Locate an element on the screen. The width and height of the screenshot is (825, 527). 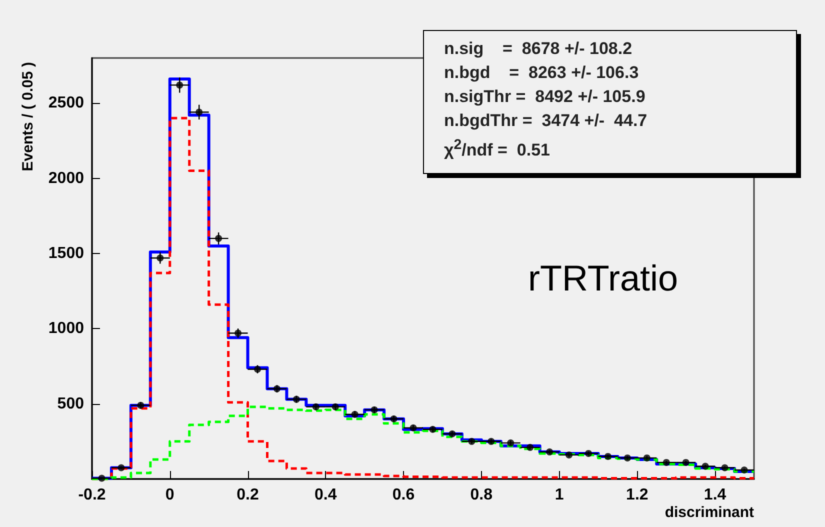
annotation: rTRTratio is located at coordinates (603, 278).